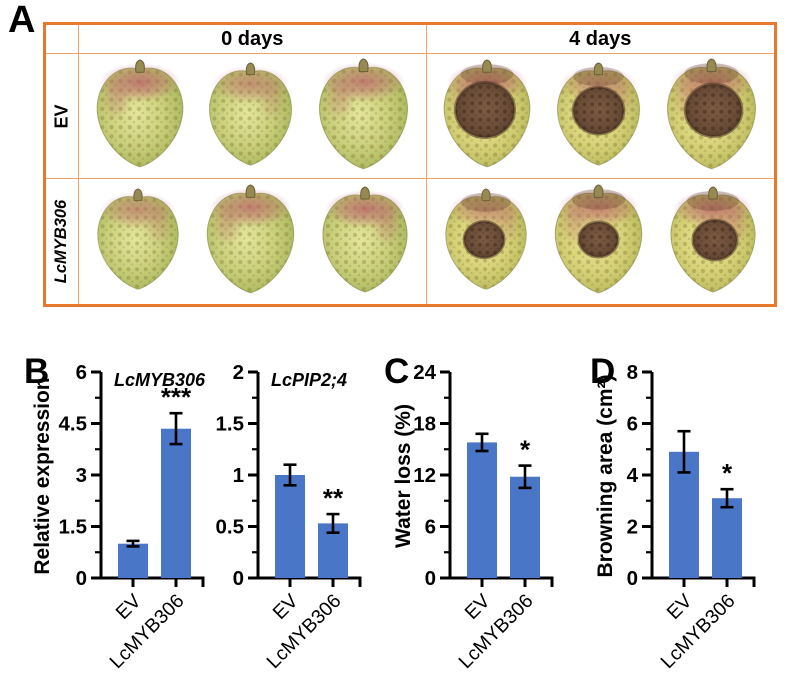 This screenshot has height=693, width=805. Describe the element at coordinates (160, 380) in the screenshot. I see `chart-title: LcMYB306` at that location.